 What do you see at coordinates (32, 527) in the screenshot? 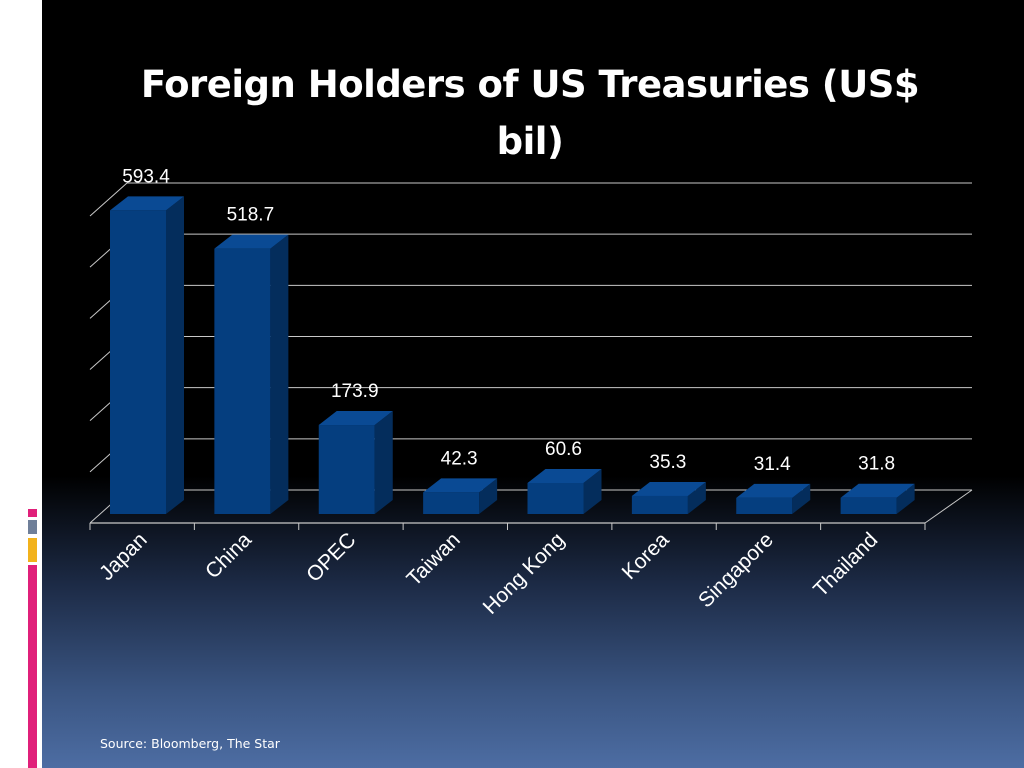
I see `accent-gray` at bounding box center [32, 527].